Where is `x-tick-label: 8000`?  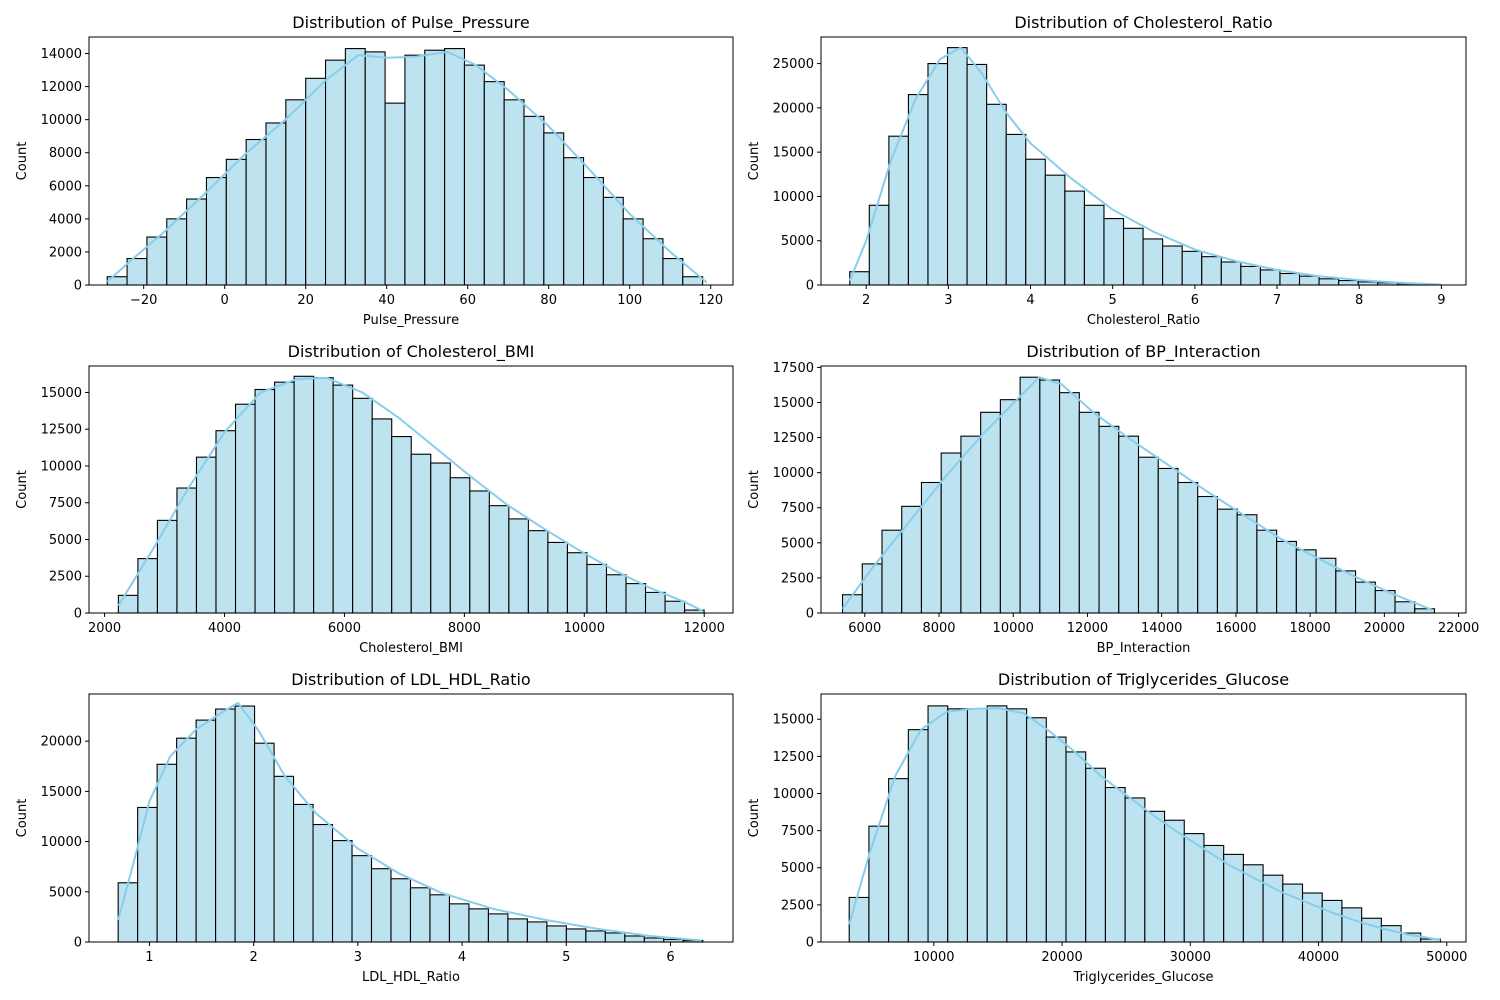
x-tick-label: 8000 is located at coordinates (938, 628).